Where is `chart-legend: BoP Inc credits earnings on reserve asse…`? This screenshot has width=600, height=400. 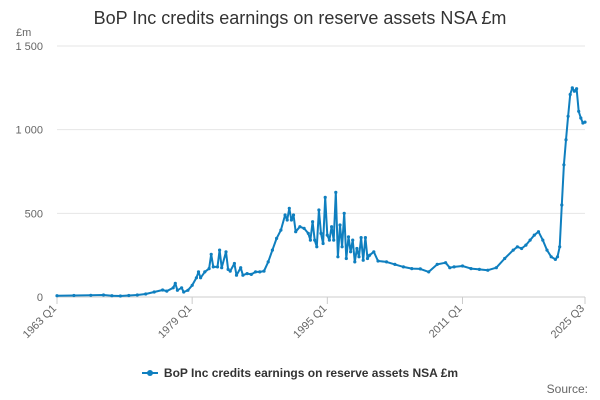
chart-legend: BoP Inc credits earnings on reserve asse… is located at coordinates (300, 373).